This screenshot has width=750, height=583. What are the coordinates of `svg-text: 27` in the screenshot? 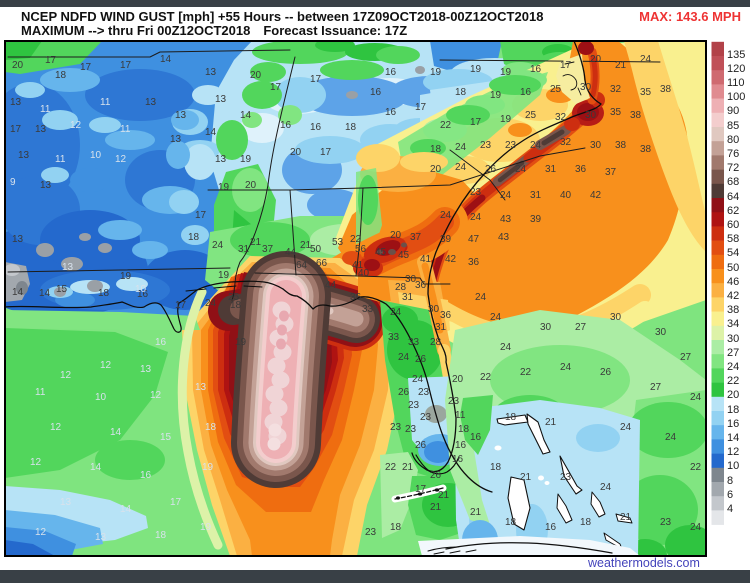 It's located at (656, 387).